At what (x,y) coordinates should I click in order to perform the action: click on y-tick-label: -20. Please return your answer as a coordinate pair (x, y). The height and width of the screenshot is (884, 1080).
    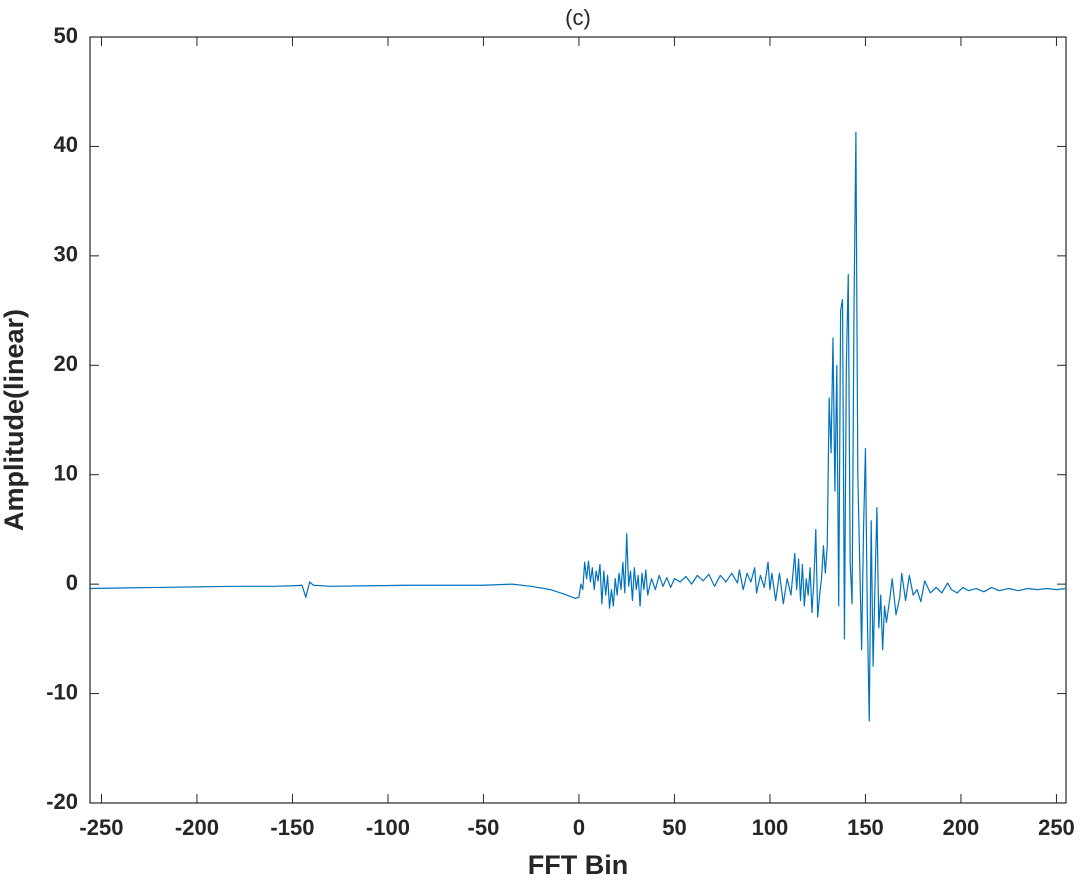
    Looking at the image, I should click on (62, 801).